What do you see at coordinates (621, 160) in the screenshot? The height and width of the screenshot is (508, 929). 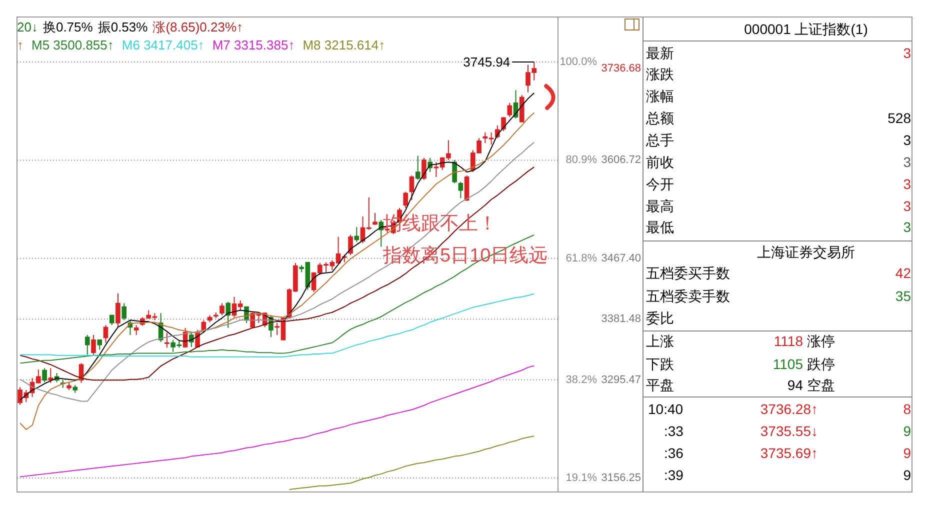 I see `y-tick-label: 3606.72` at bounding box center [621, 160].